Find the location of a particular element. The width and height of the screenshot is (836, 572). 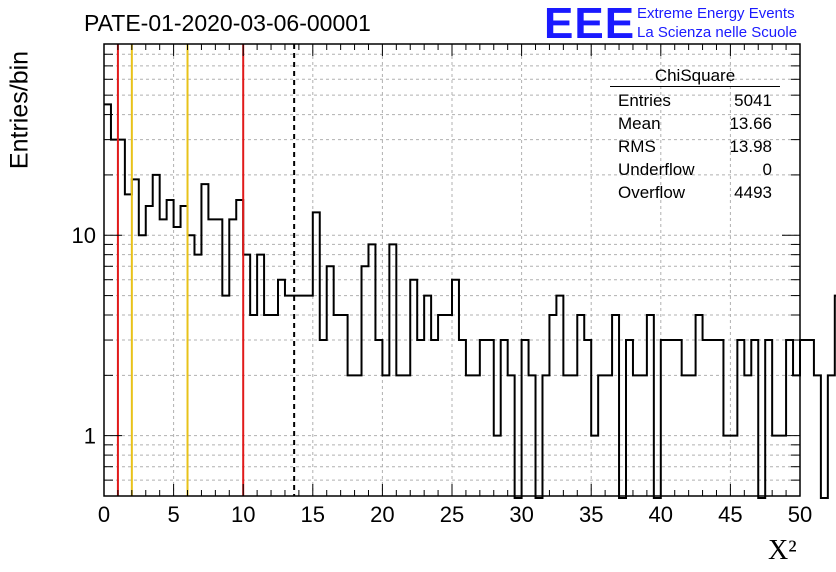

logo-line-1: Extreme Energy Events is located at coordinates (716, 13).